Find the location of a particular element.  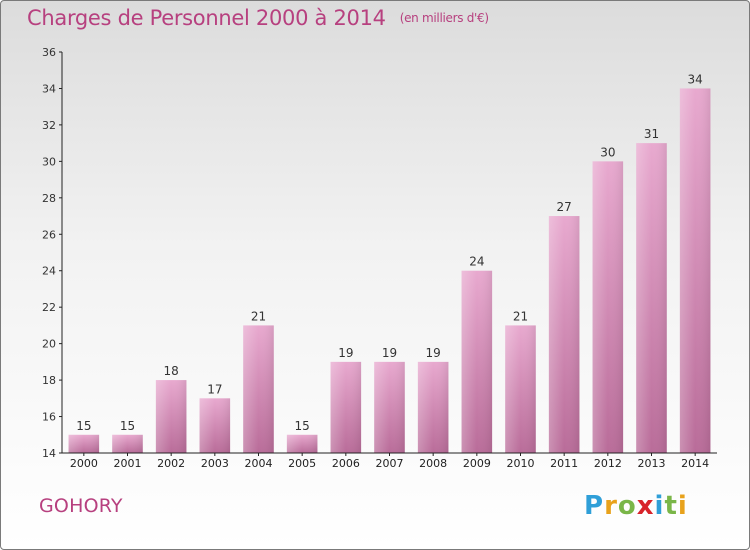

y-tick-label: 20 is located at coordinates (49, 344).